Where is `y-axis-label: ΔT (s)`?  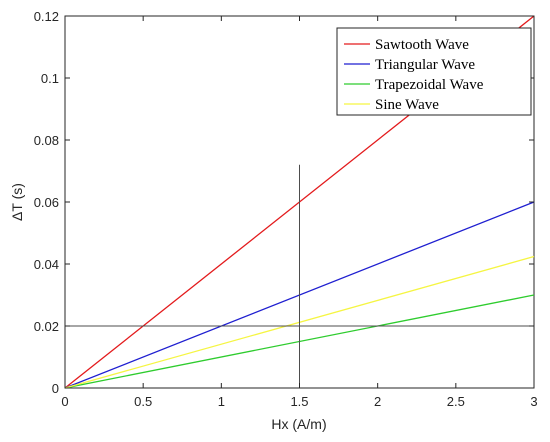 y-axis-label: ΔT (s) is located at coordinates (17, 202).